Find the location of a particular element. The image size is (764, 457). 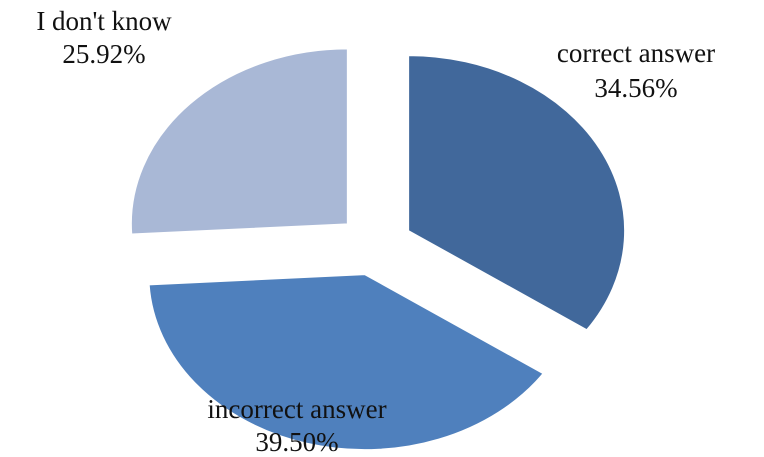

slice-value-incorrect-answer: 39.50% is located at coordinates (296, 442).